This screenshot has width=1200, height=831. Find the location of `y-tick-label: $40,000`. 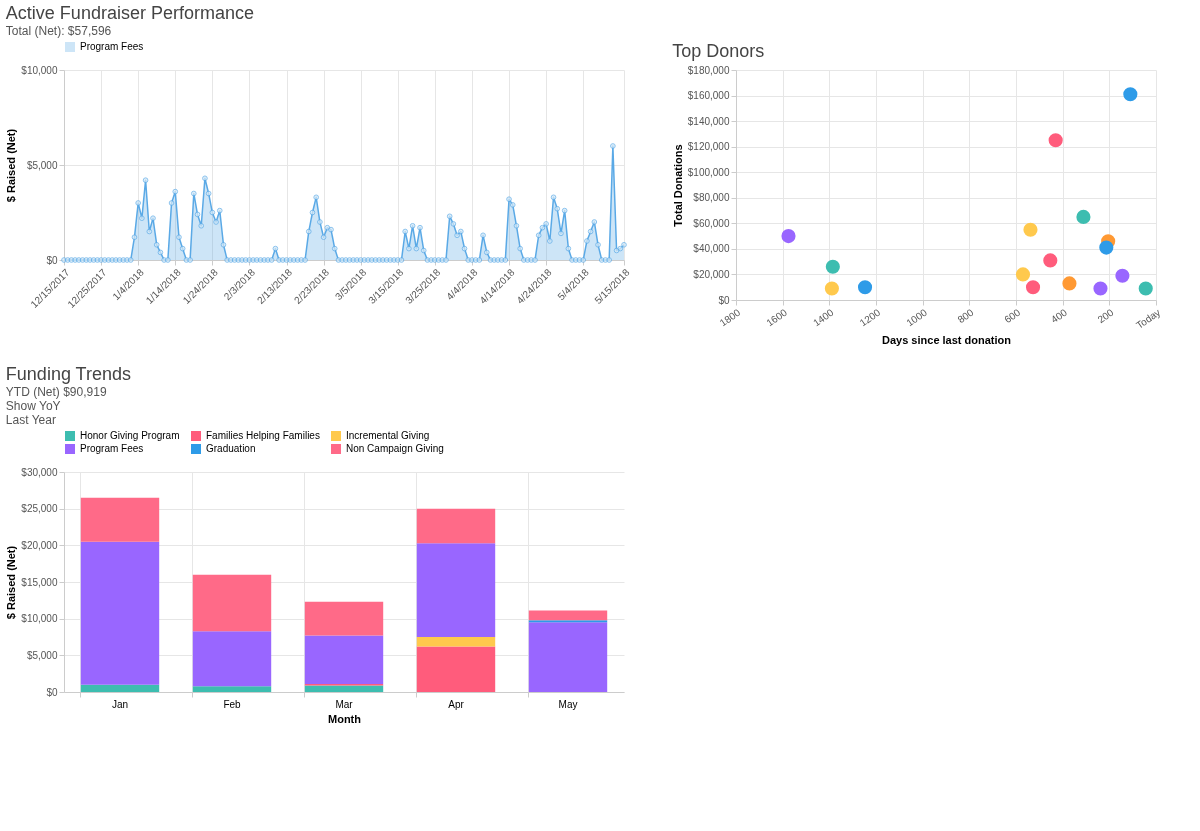

y-tick-label: $40,000 is located at coordinates (711, 249).